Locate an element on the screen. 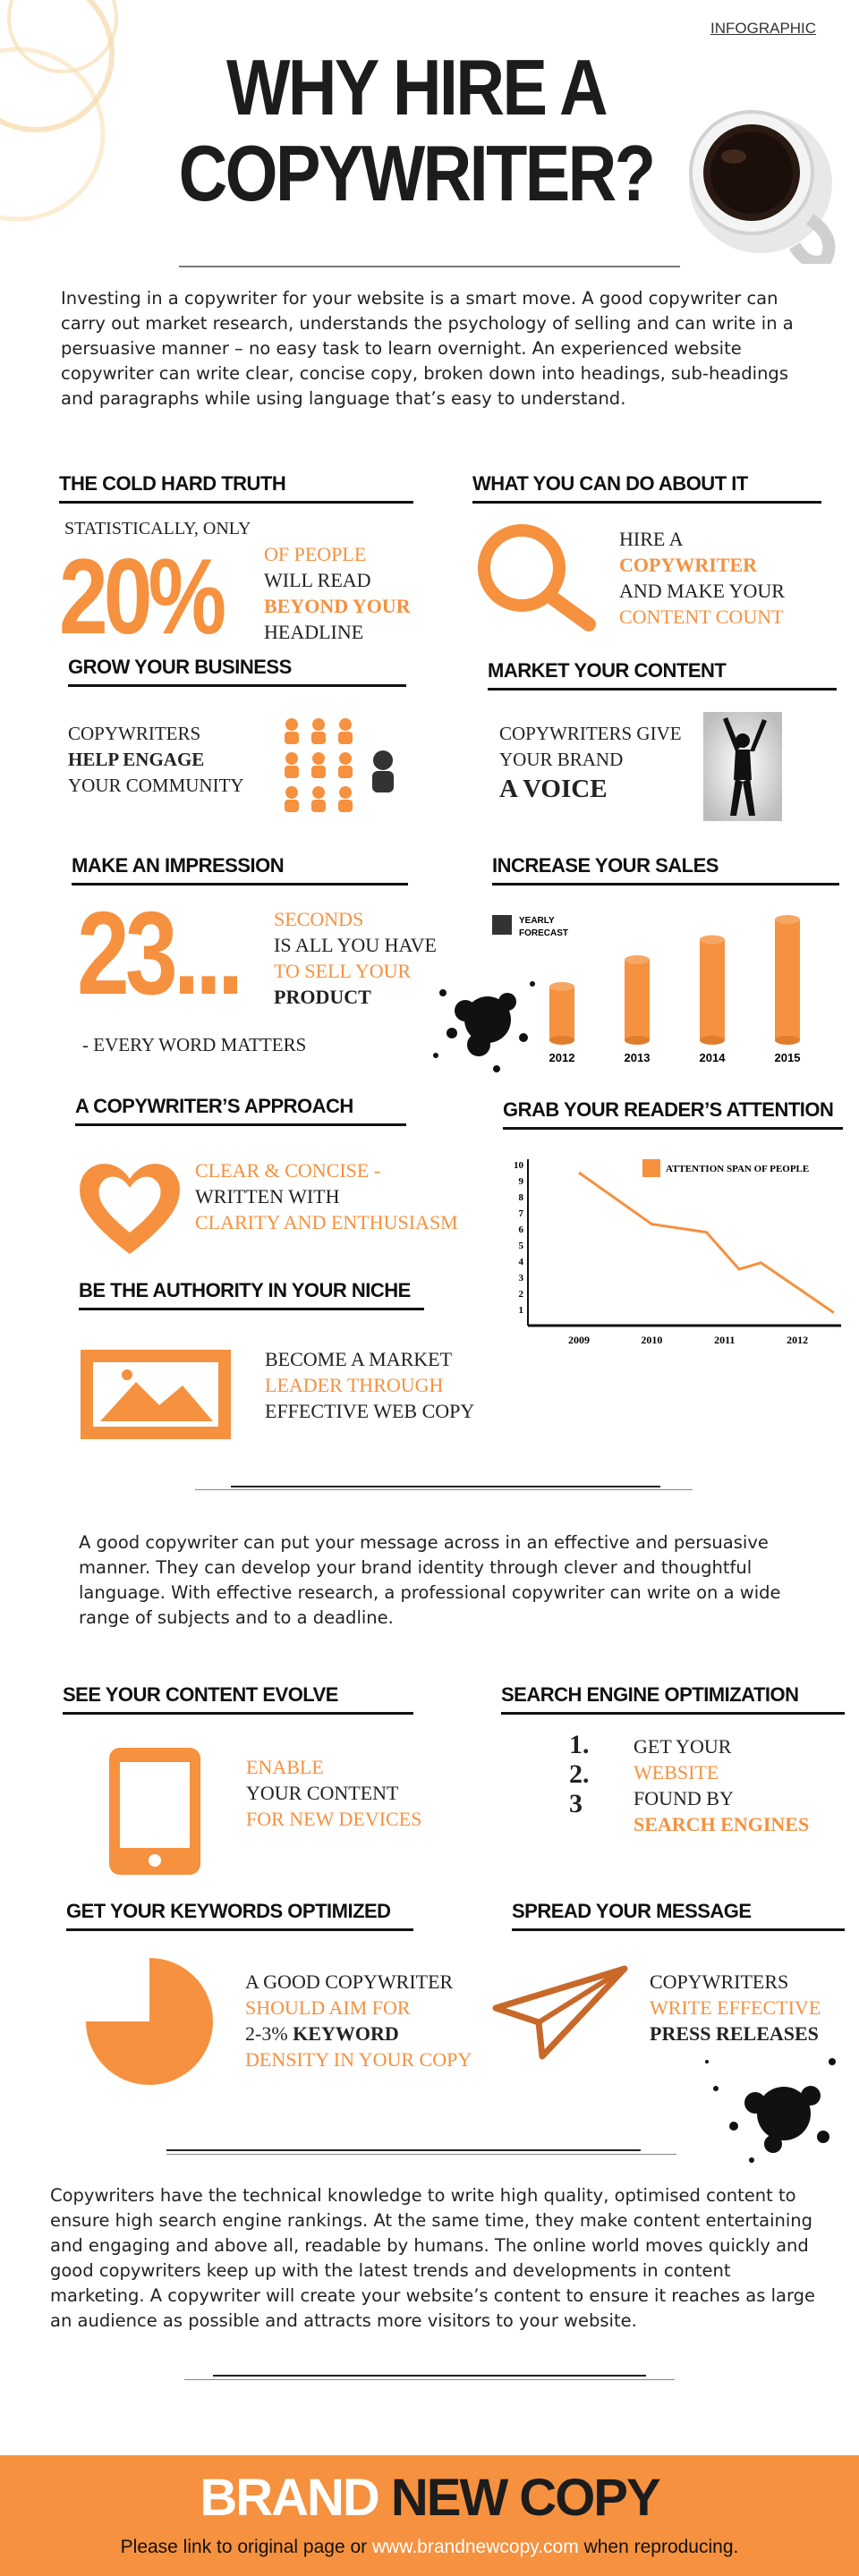  seo-l3: FOUND BY is located at coordinates (684, 1798).